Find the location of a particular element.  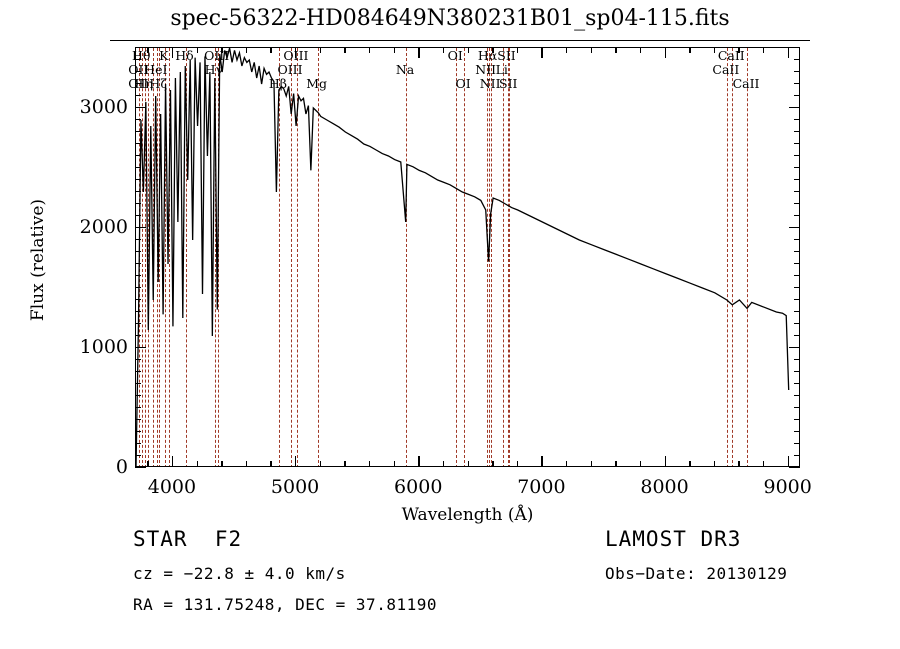

x-tick-label-9000: 9000 is located at coordinates (787, 487).